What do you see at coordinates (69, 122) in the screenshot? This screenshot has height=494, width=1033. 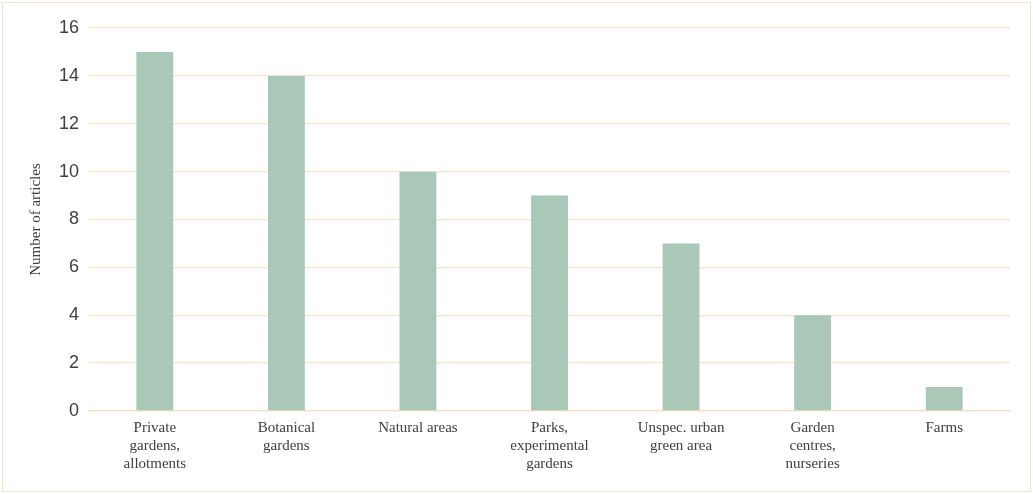 I see `y-tick-label: 12` at bounding box center [69, 122].